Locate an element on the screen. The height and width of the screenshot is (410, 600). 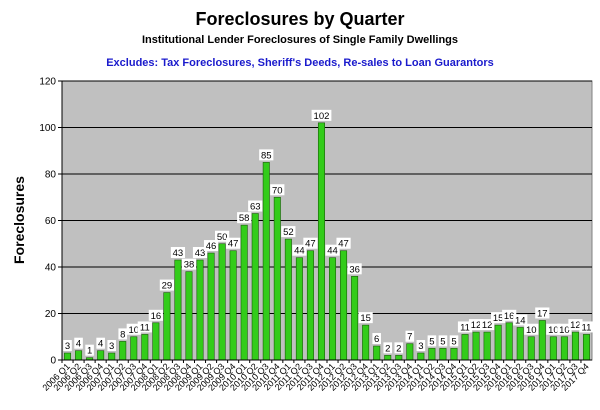
data-label: 2 is located at coordinates (398, 348).